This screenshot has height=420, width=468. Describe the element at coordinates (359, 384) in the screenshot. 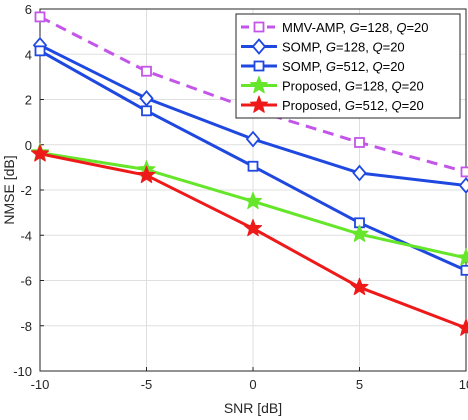

I see `x-tick-label: 5` at that location.